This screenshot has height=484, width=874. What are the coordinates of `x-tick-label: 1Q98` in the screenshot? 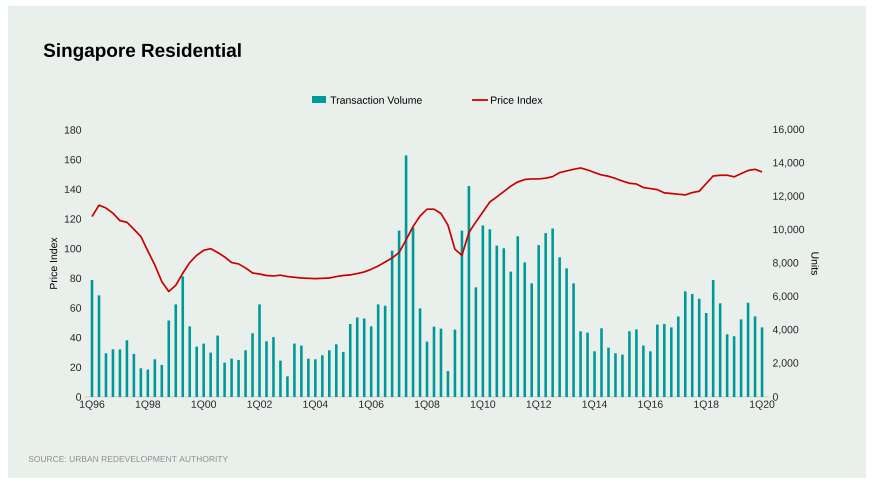 It's located at (148, 405).